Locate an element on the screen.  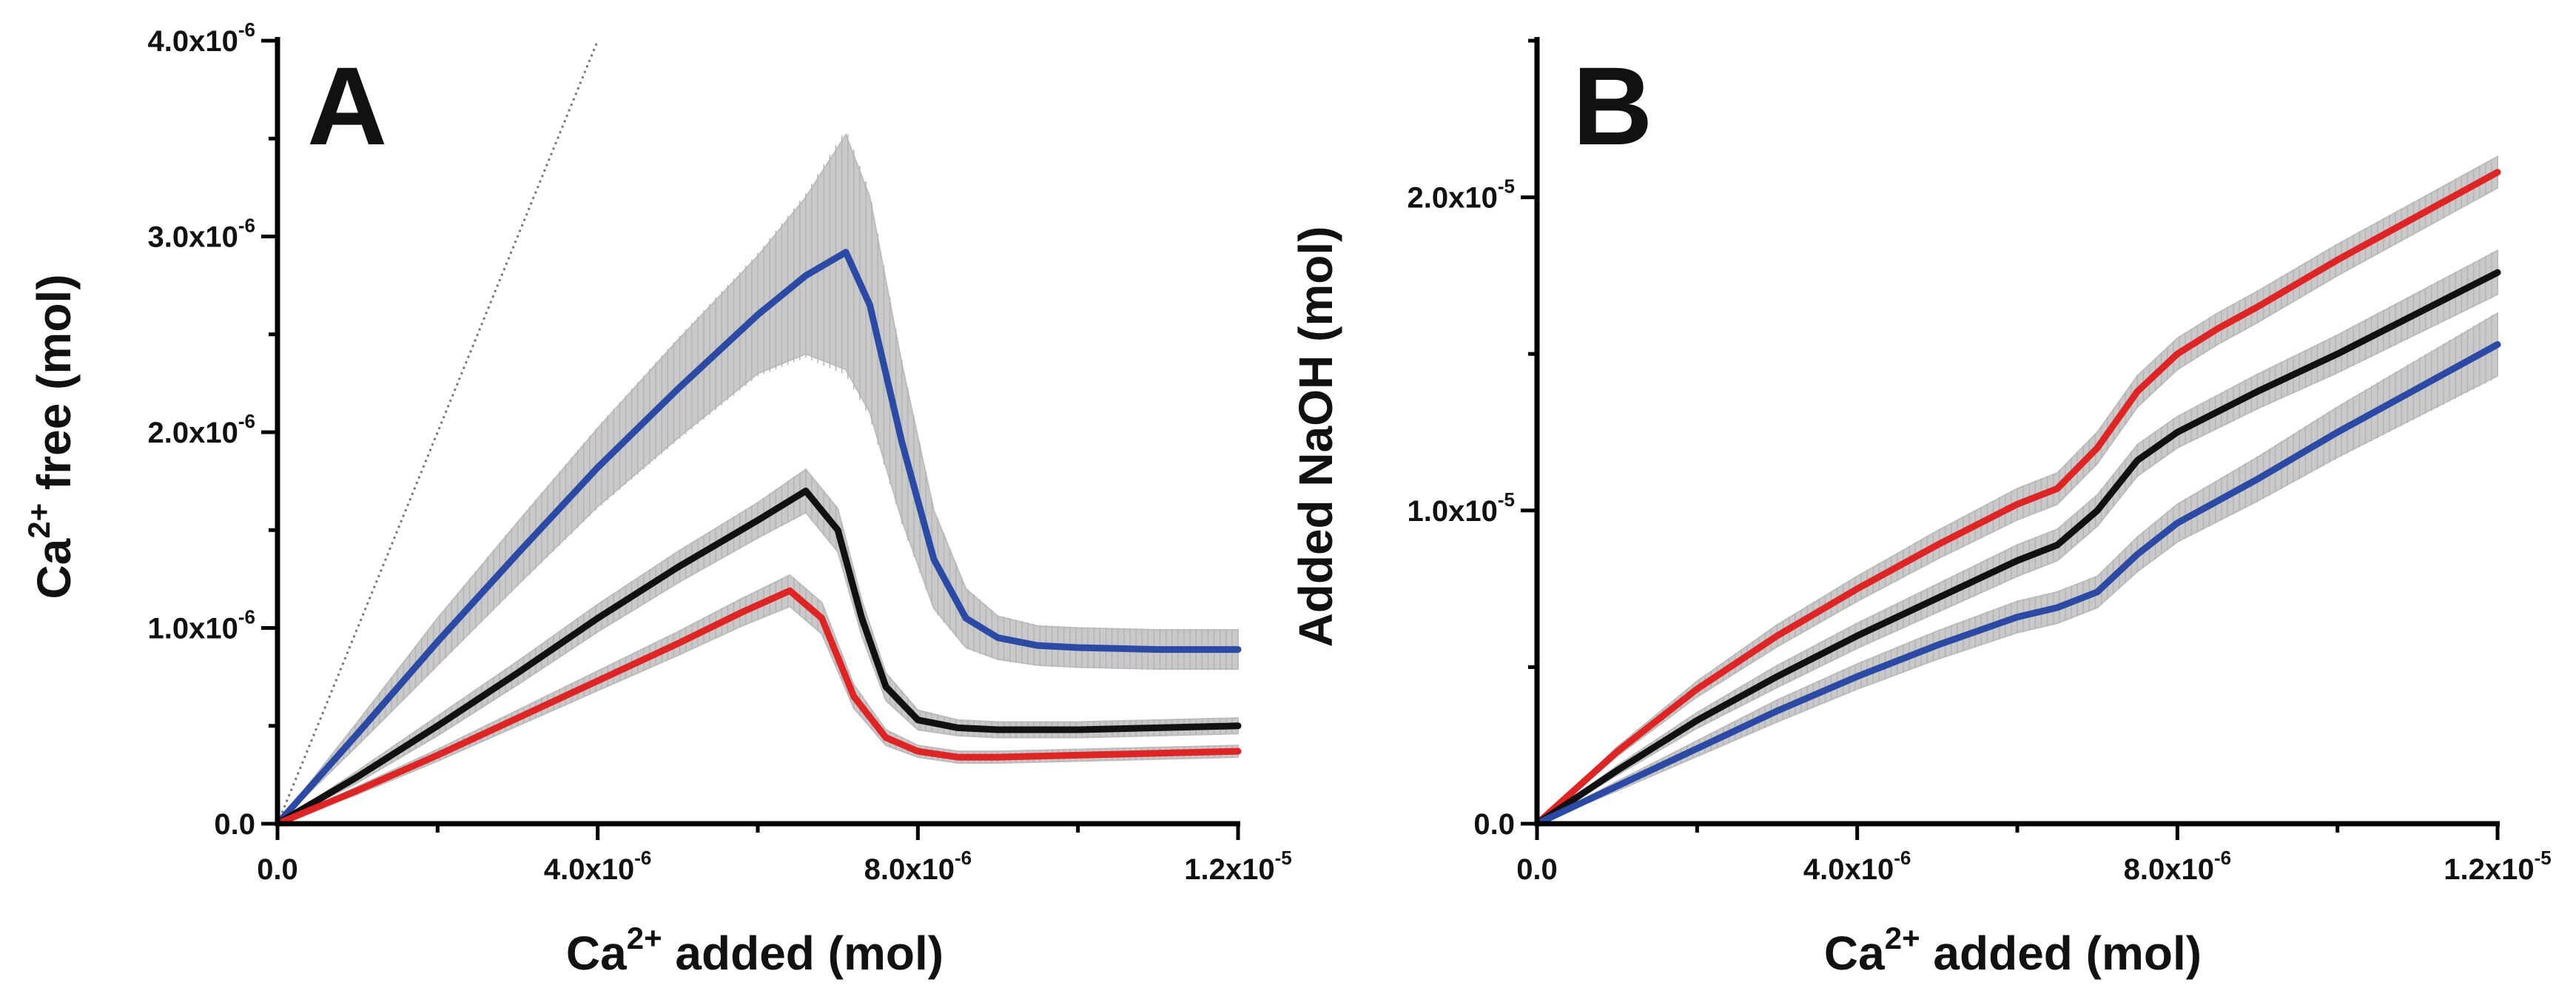
series-line-red is located at coordinates (758, 707).